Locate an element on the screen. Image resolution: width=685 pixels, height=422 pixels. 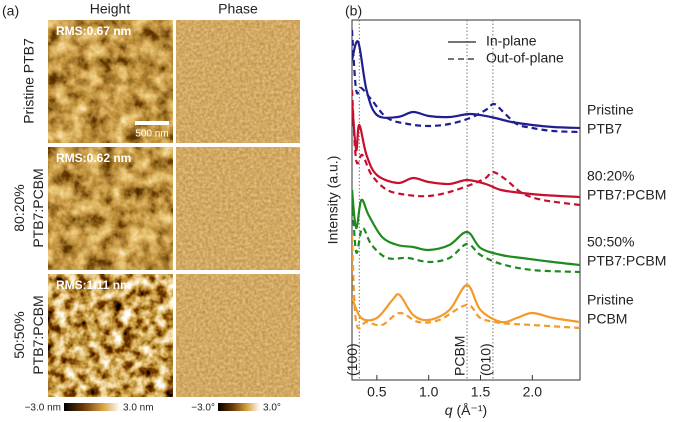
panel-label: (a) is located at coordinates (10, 11).